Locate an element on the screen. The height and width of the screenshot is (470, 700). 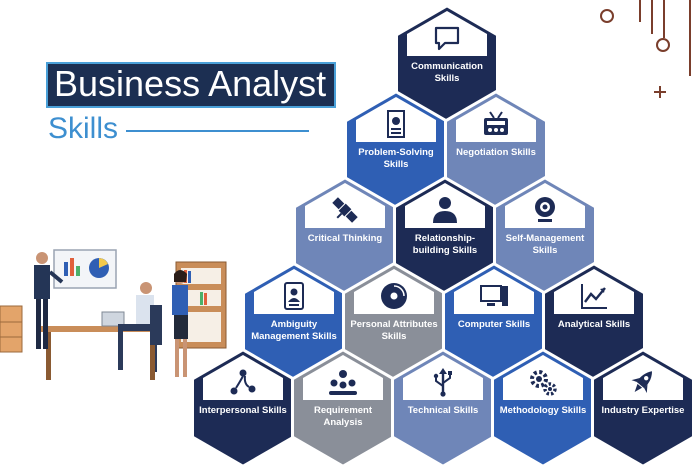
skill-label: Interpersonal Skills is located at coordinates (243, 410).